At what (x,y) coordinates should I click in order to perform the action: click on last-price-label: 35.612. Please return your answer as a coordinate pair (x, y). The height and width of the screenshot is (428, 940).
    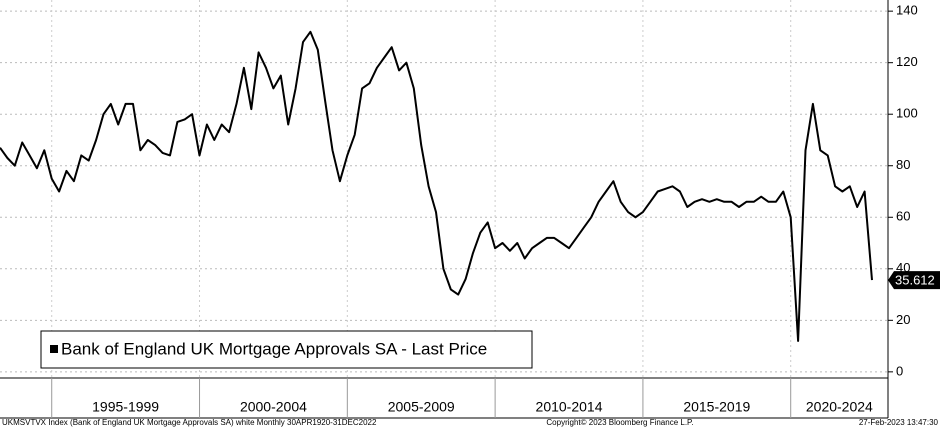
    Looking at the image, I should click on (915, 280).